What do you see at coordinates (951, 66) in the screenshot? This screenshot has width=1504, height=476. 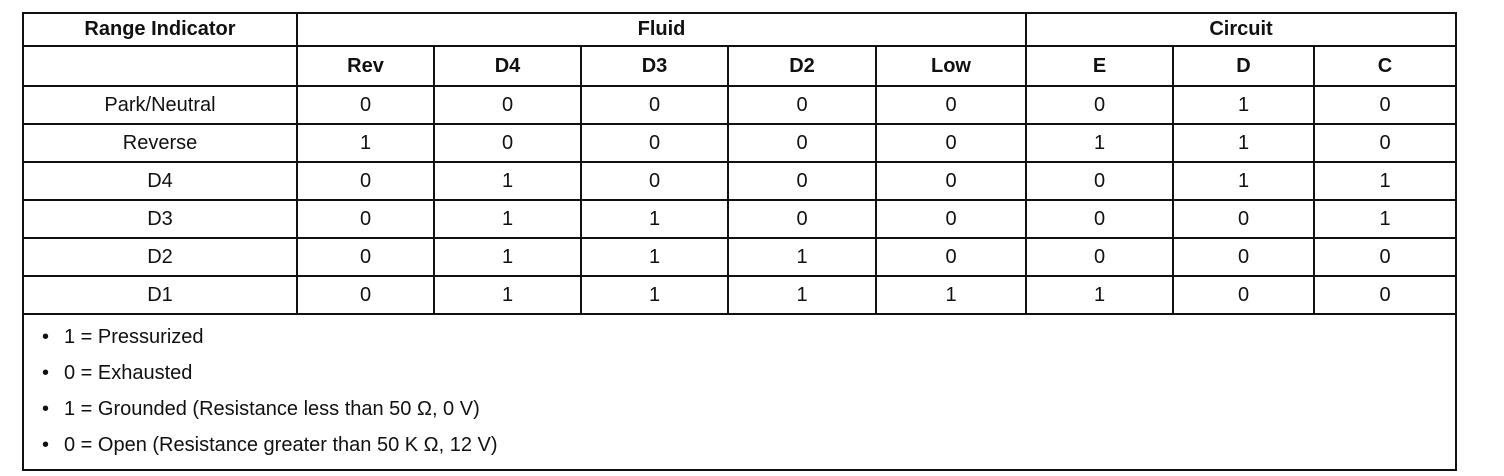 I see `column-header: Low` at bounding box center [951, 66].